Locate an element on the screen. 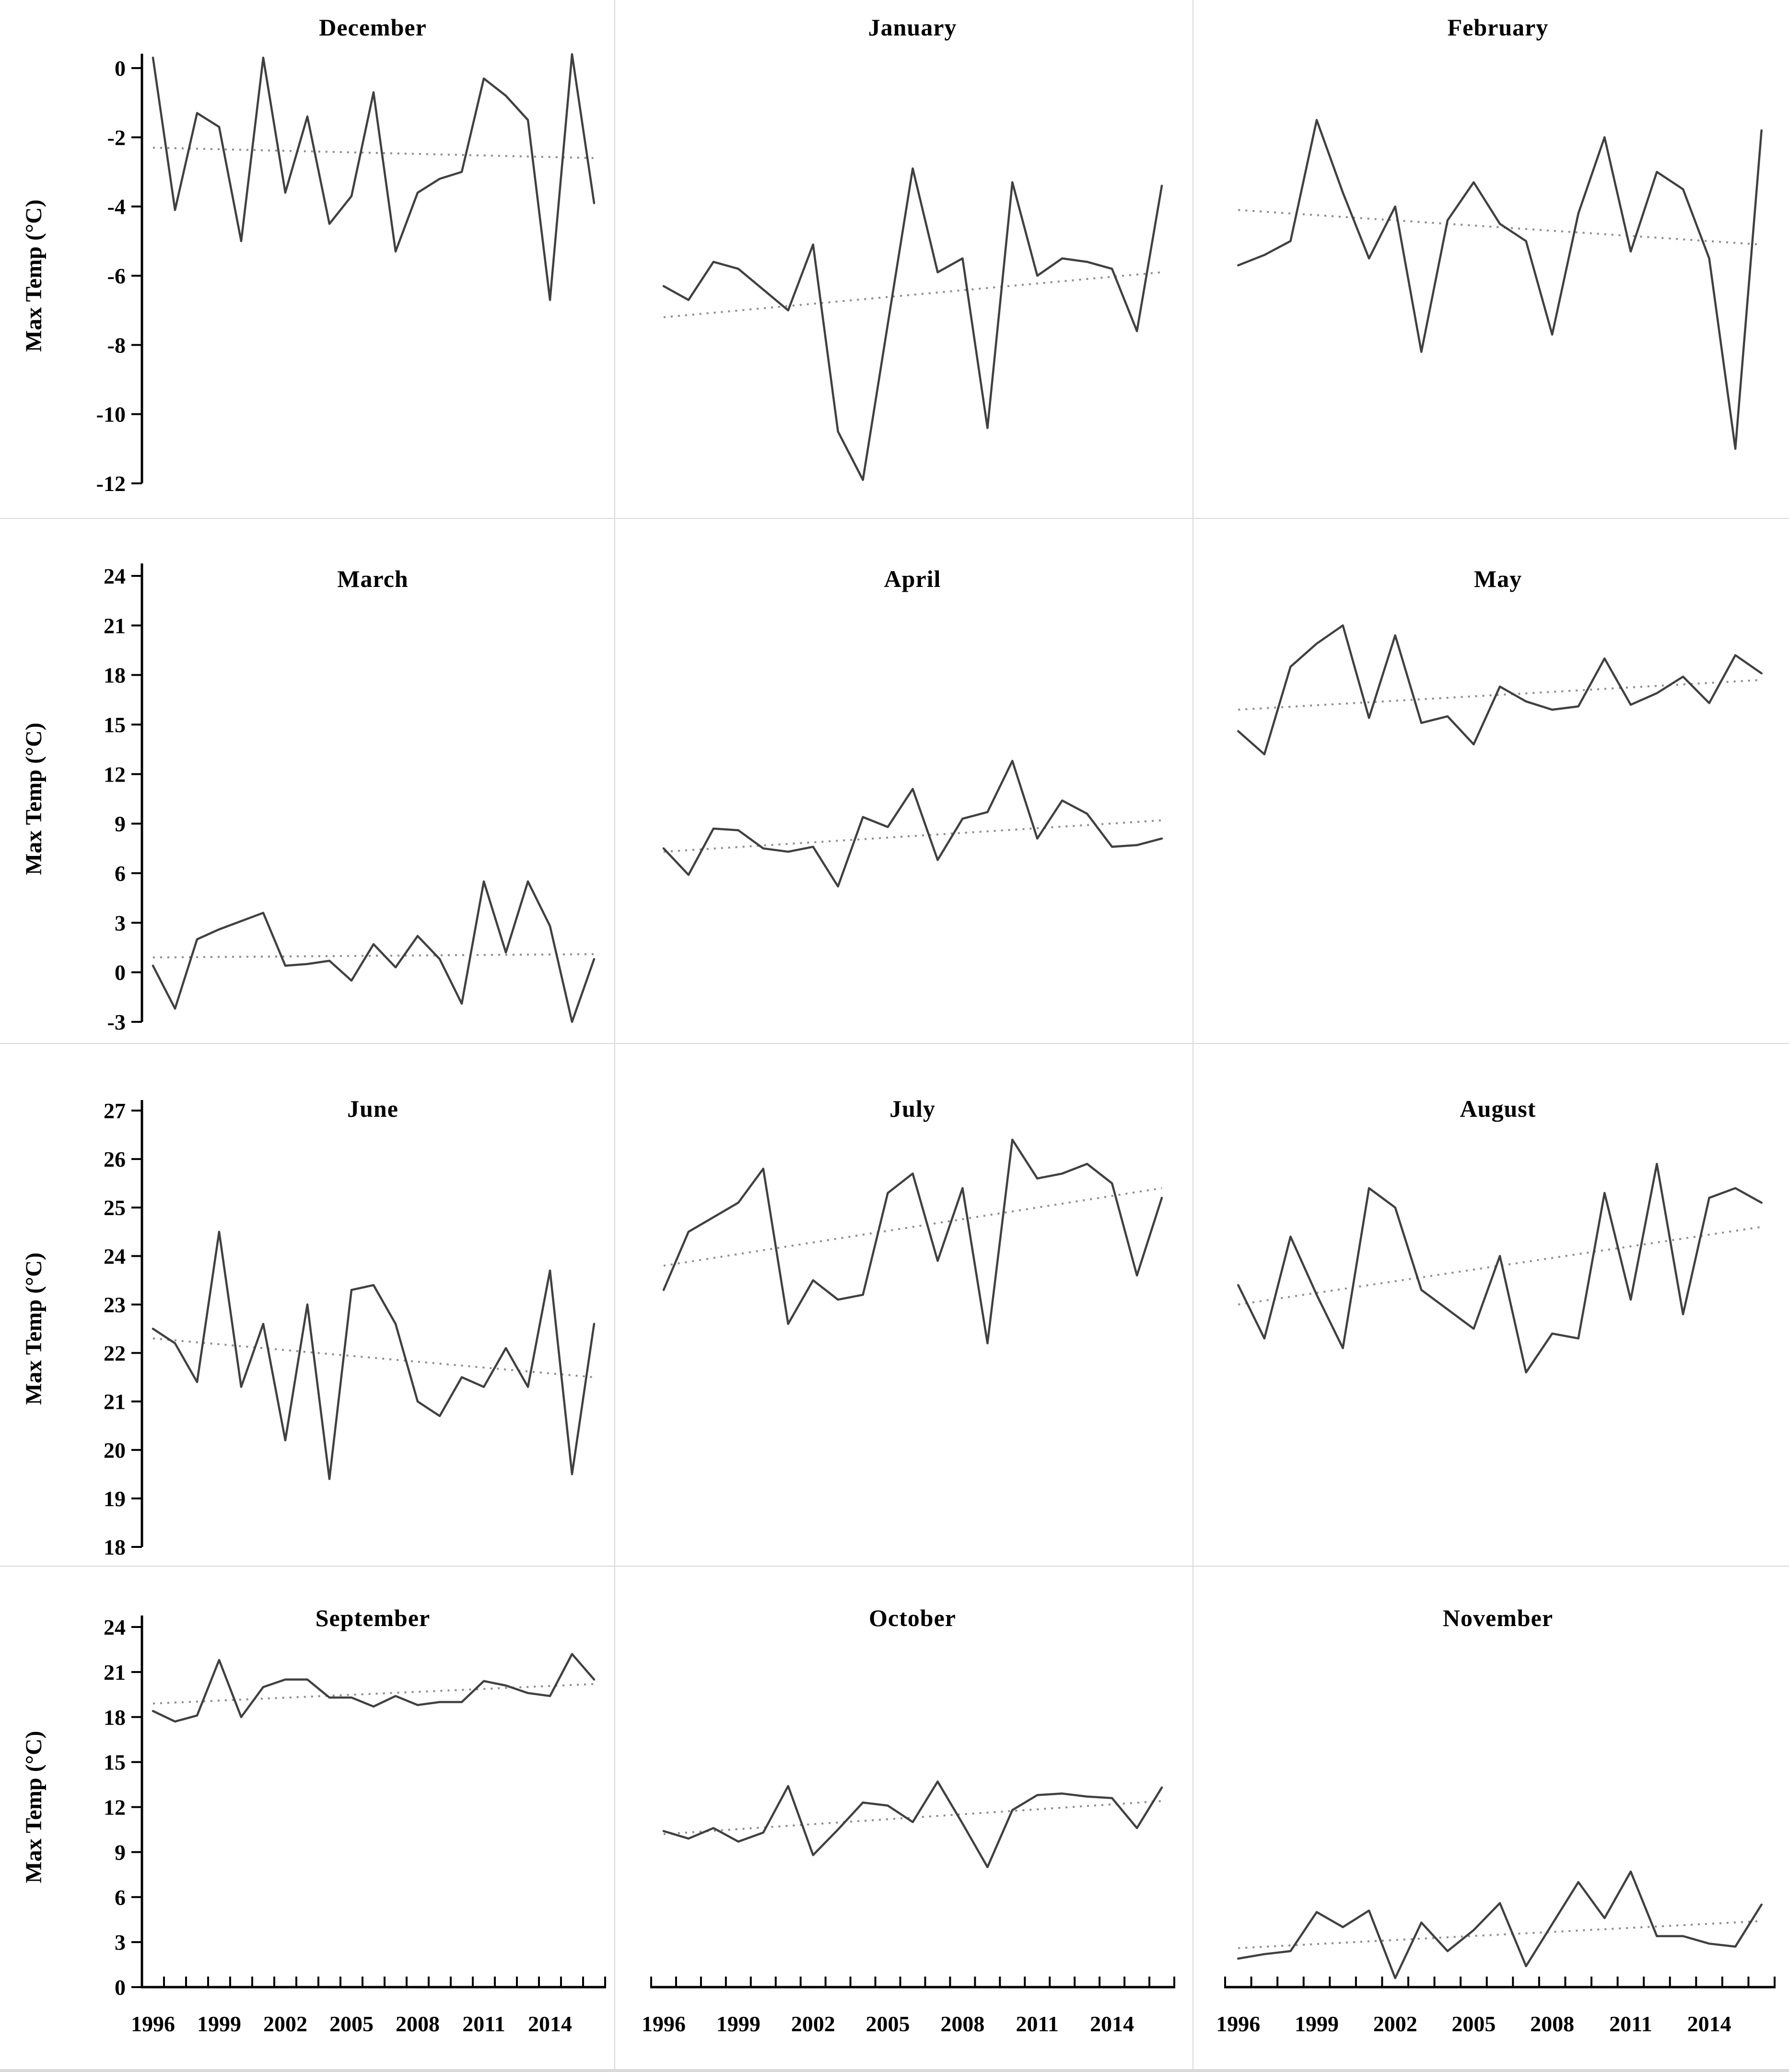 Image resolution: width=1789 pixels, height=2072 pixels. y-tick-label: 27 is located at coordinates (115, 1111).